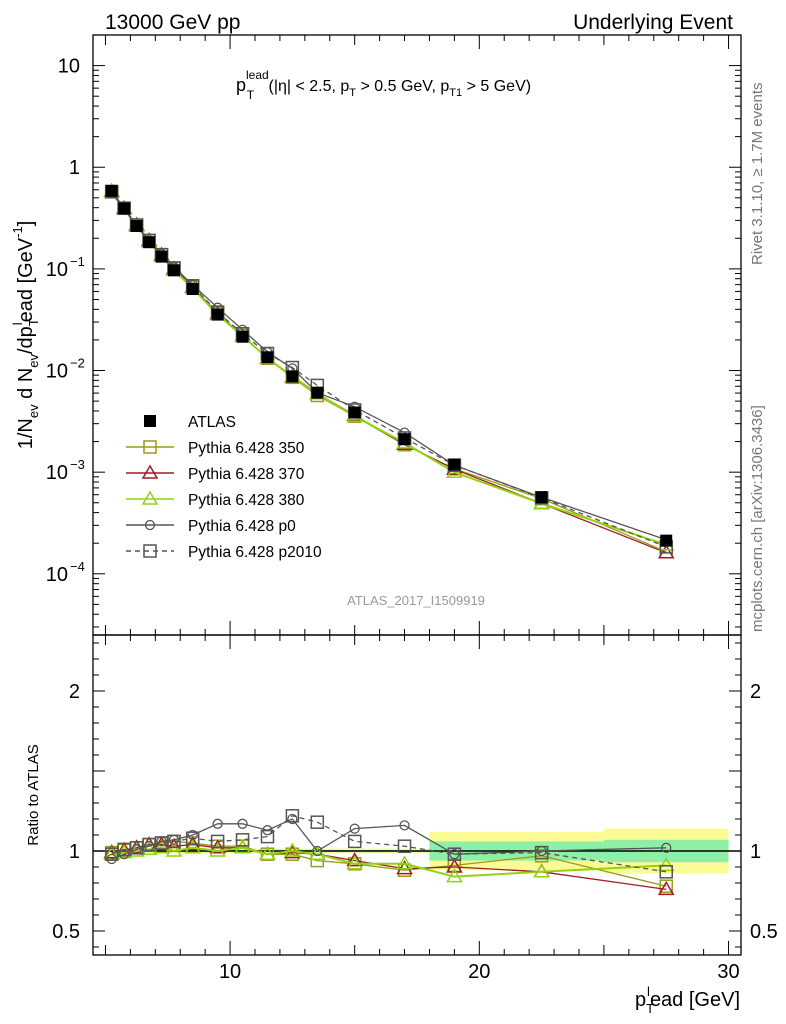 The height and width of the screenshot is (1024, 786). Describe the element at coordinates (212, 422) in the screenshot. I see `legend-label-atlas: ATLAS` at that location.